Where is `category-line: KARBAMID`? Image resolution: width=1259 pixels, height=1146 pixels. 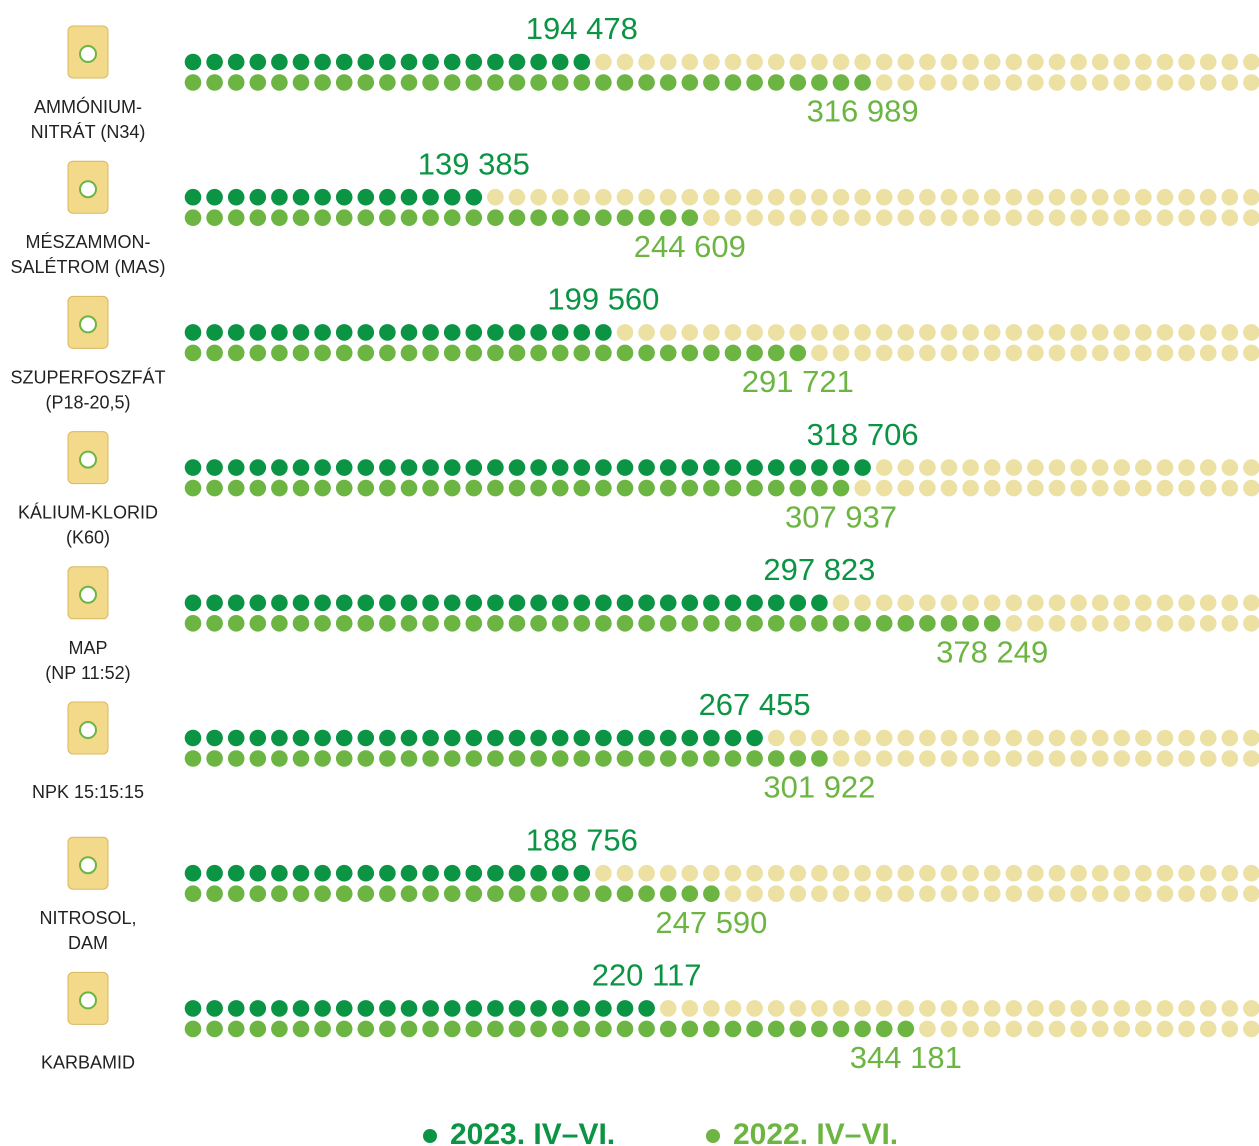 category-line: KARBAMID is located at coordinates (88, 1062).